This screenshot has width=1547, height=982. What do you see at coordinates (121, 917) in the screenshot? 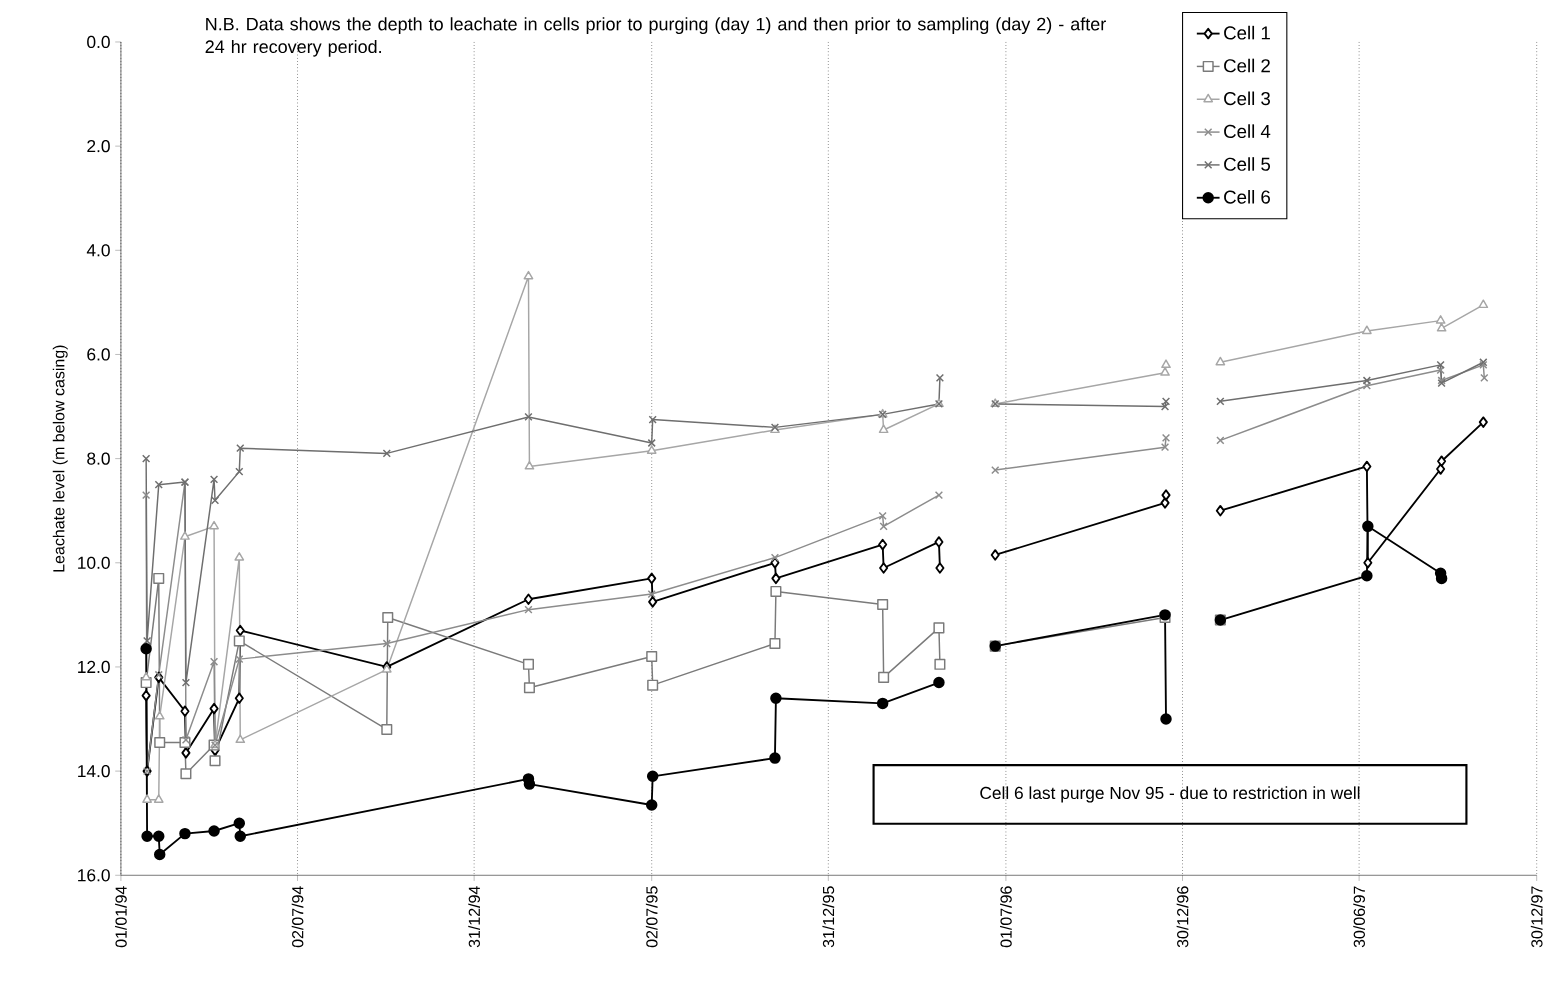
I see `x-tick-label: 01/01/94` at bounding box center [121, 917].